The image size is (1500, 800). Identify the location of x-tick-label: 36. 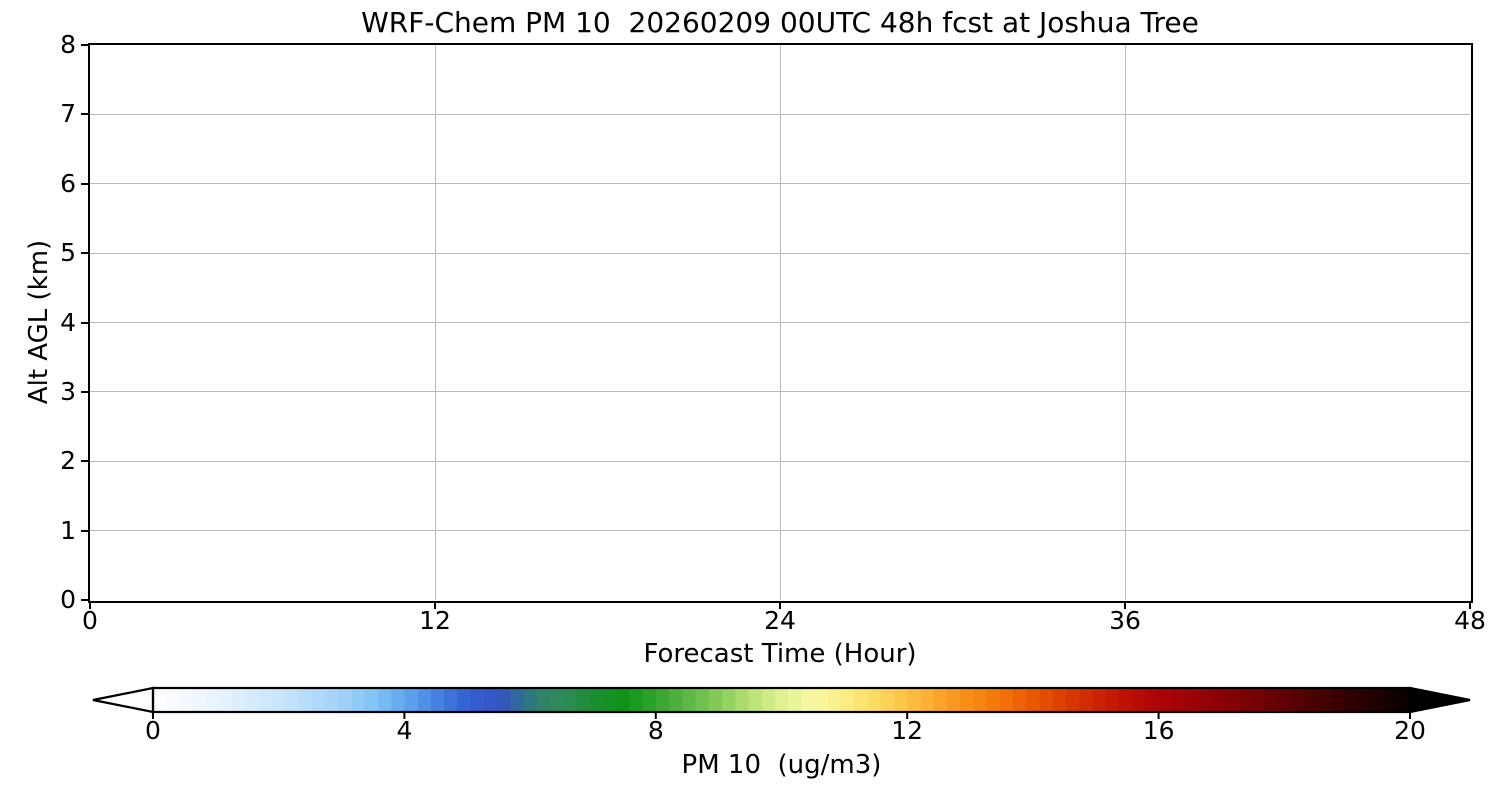
(1125, 620).